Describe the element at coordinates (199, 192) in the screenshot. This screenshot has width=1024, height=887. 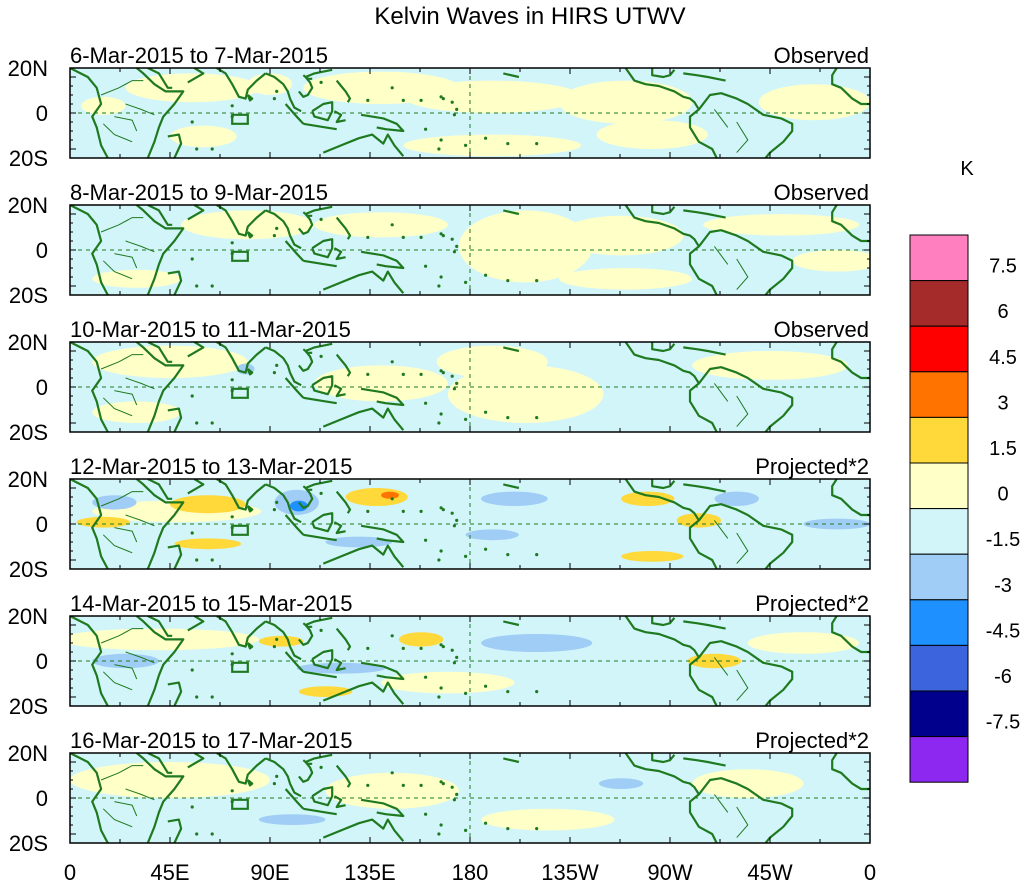
I see `panel-date-label: 8-Mar-2015 to 9-Mar-2015` at that location.